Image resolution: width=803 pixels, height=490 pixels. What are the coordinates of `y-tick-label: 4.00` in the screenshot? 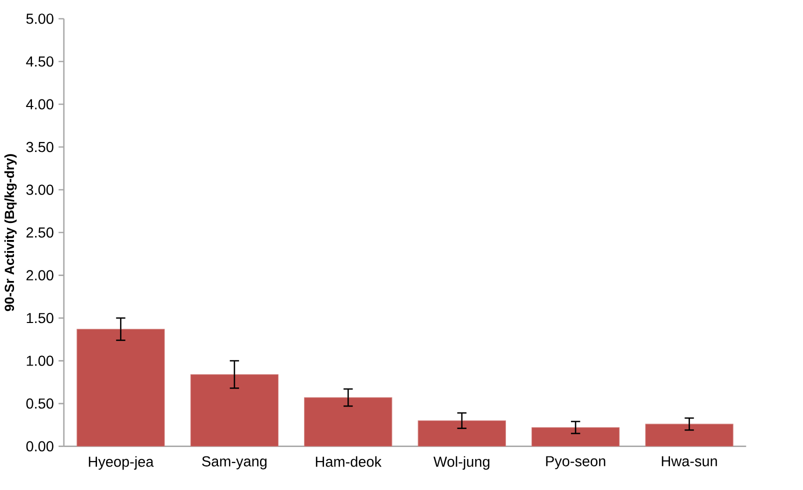 It's located at (40, 104).